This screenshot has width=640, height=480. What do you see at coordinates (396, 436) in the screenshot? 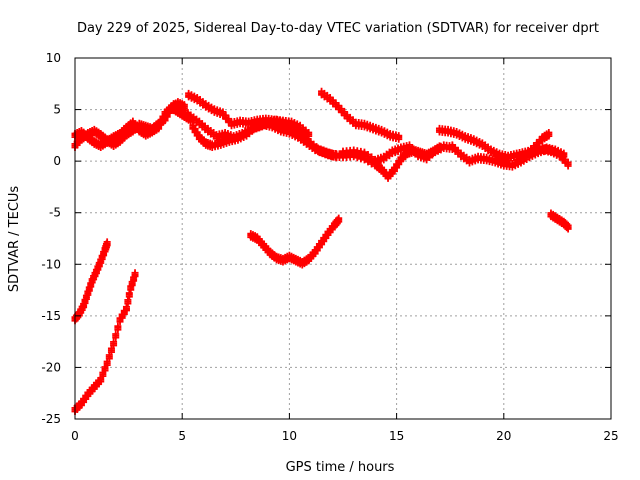
I see `x-tick-label: 15` at bounding box center [396, 436].